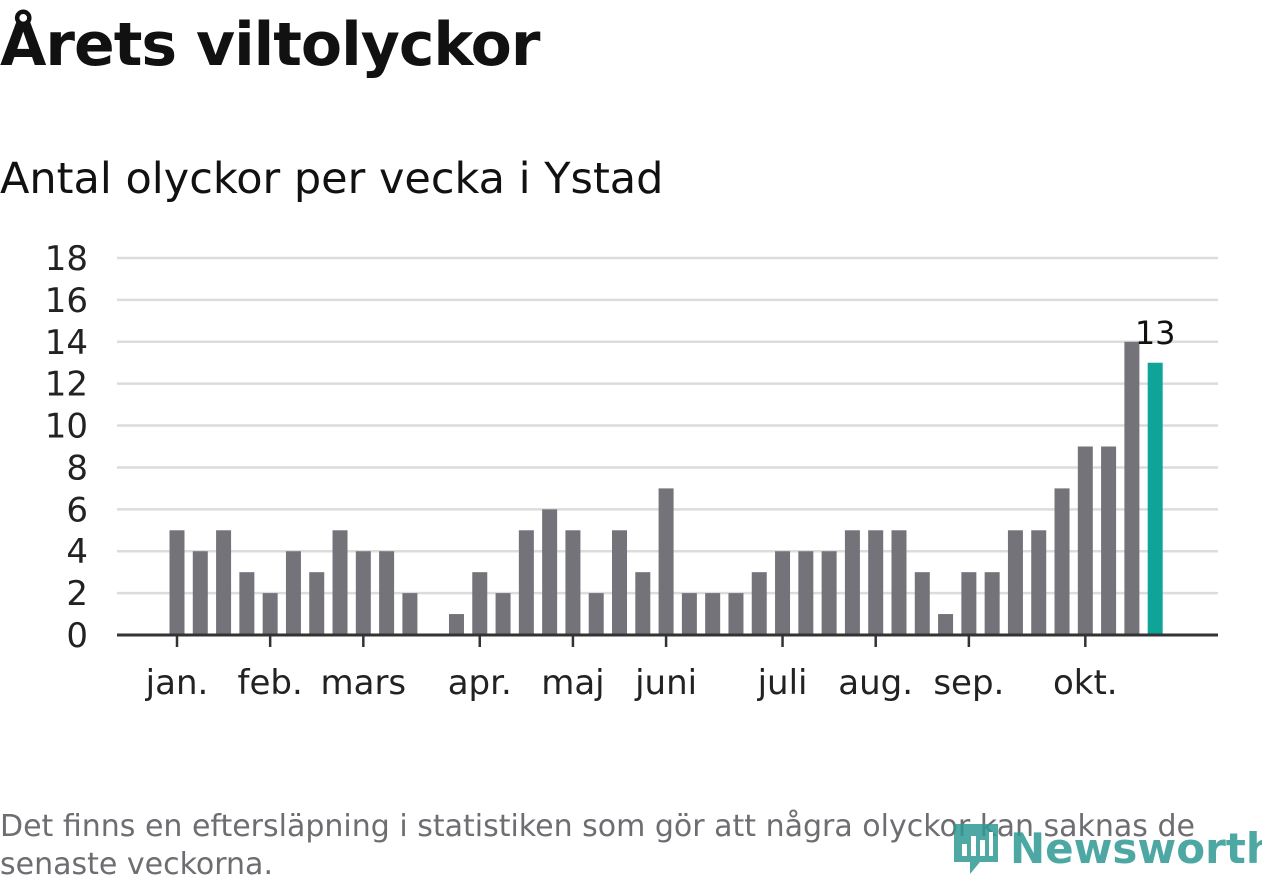 This screenshot has width=1262, height=884. I want to click on newsworthy-logo: Newsworthy, so click(1106, 848).